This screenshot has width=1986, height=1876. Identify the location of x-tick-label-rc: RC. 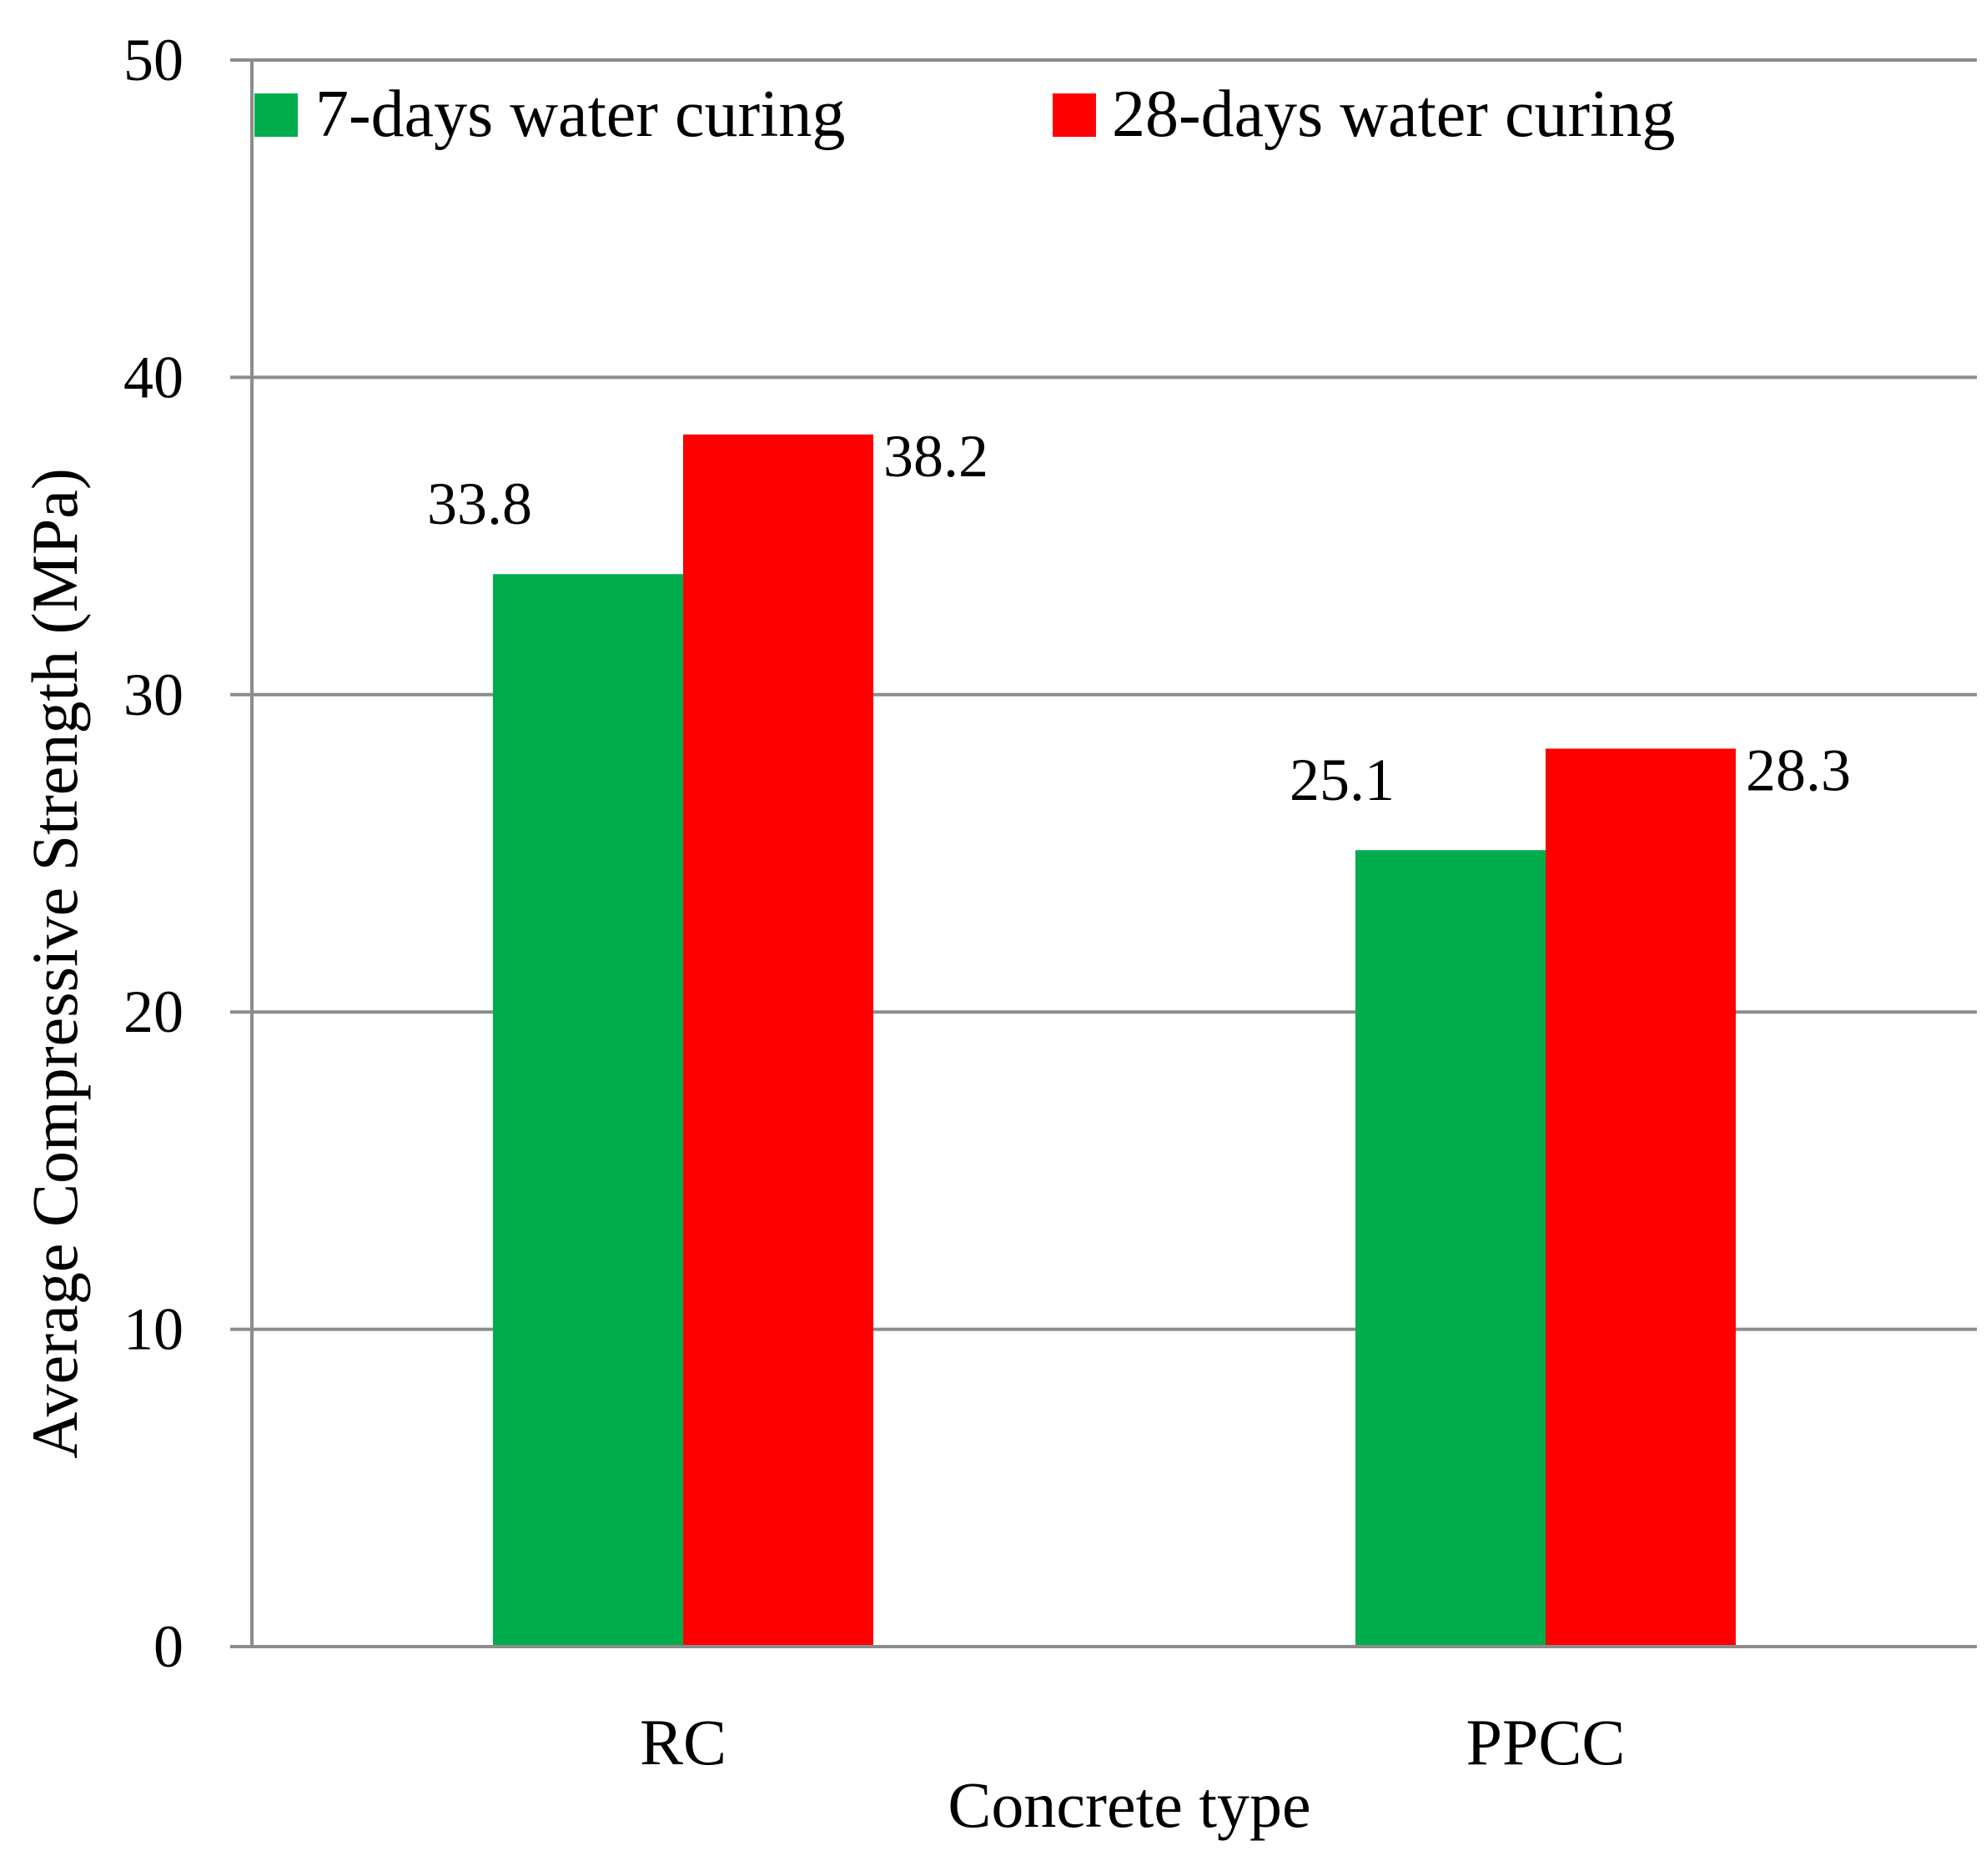
(683, 1742).